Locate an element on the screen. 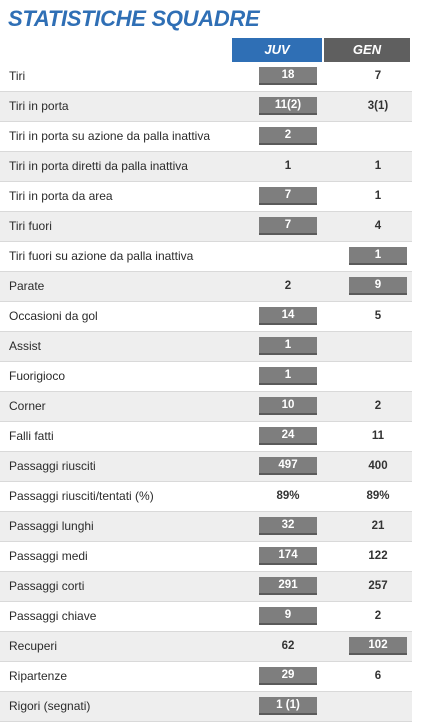 This screenshot has height=722, width=424. table-row: Passaggi corti 291 257 is located at coordinates (206, 587).